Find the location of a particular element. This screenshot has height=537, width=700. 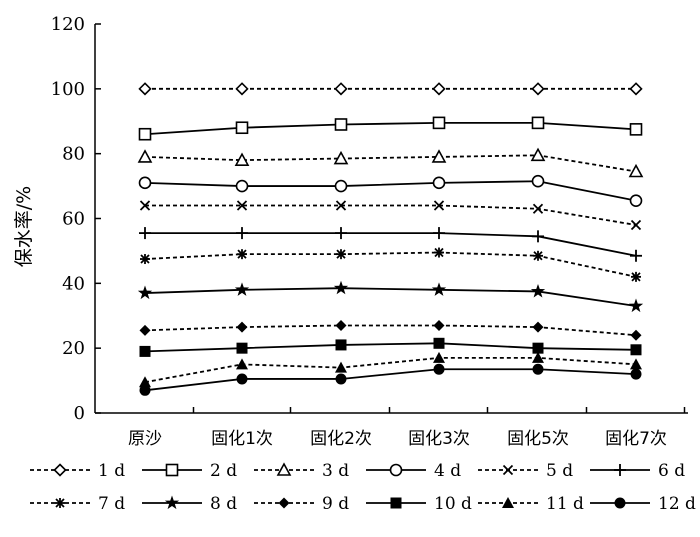

x-tick-label: 固化3次 is located at coordinates (439, 439).